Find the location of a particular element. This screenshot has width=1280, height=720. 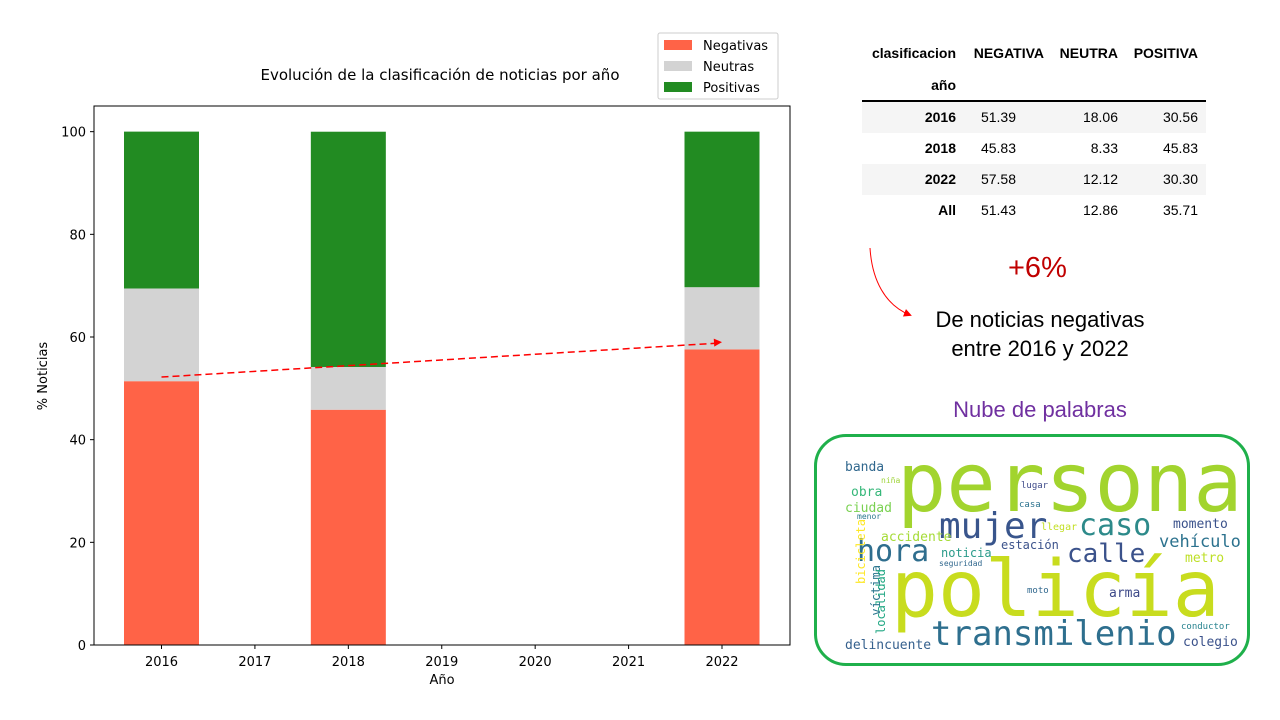

bar-neutras-2018 is located at coordinates (348, 388).